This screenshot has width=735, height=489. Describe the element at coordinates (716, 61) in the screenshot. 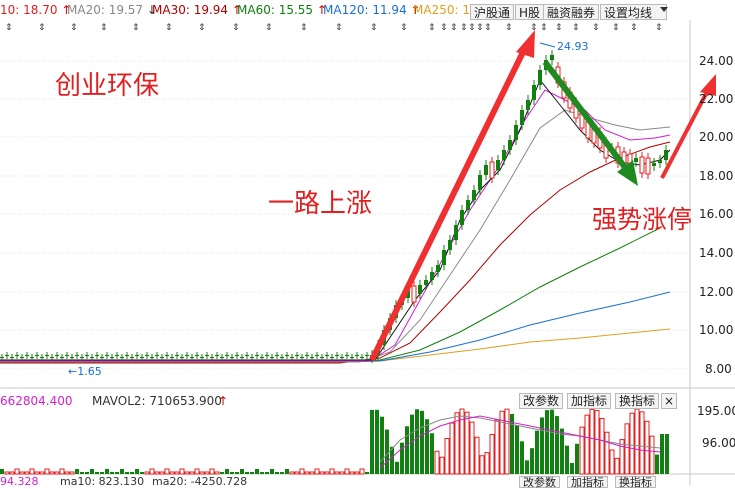

I see `price-tick-24: 24.00` at that location.